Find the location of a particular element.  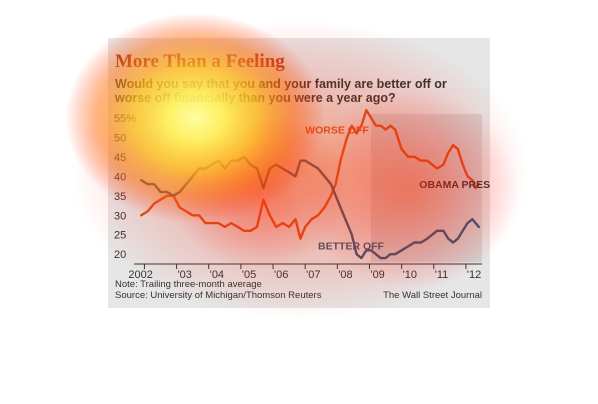

x-tick-label: '08 is located at coordinates (345, 275).